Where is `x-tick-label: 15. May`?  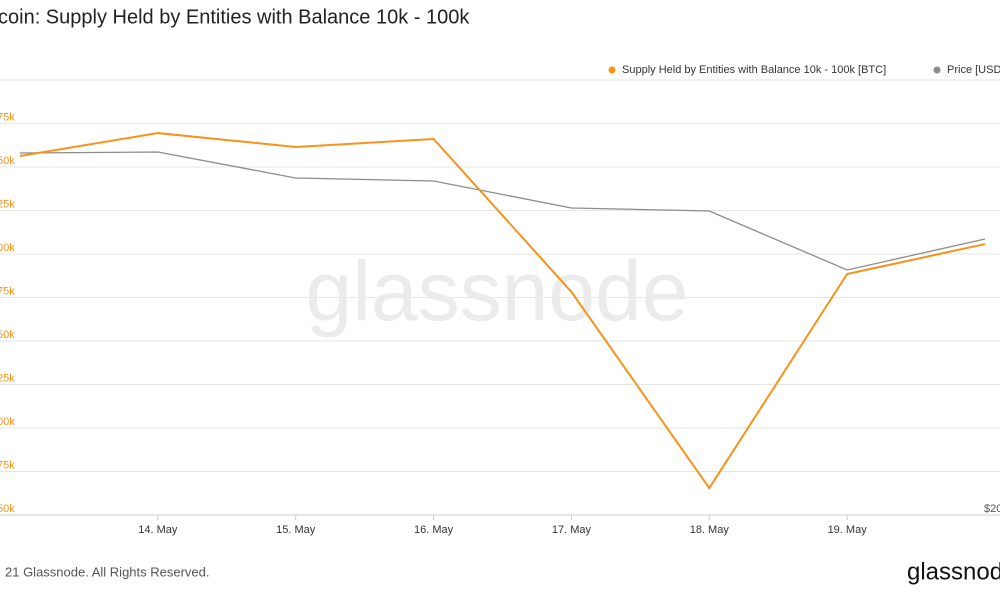 x-tick-label: 15. May is located at coordinates (296, 530).